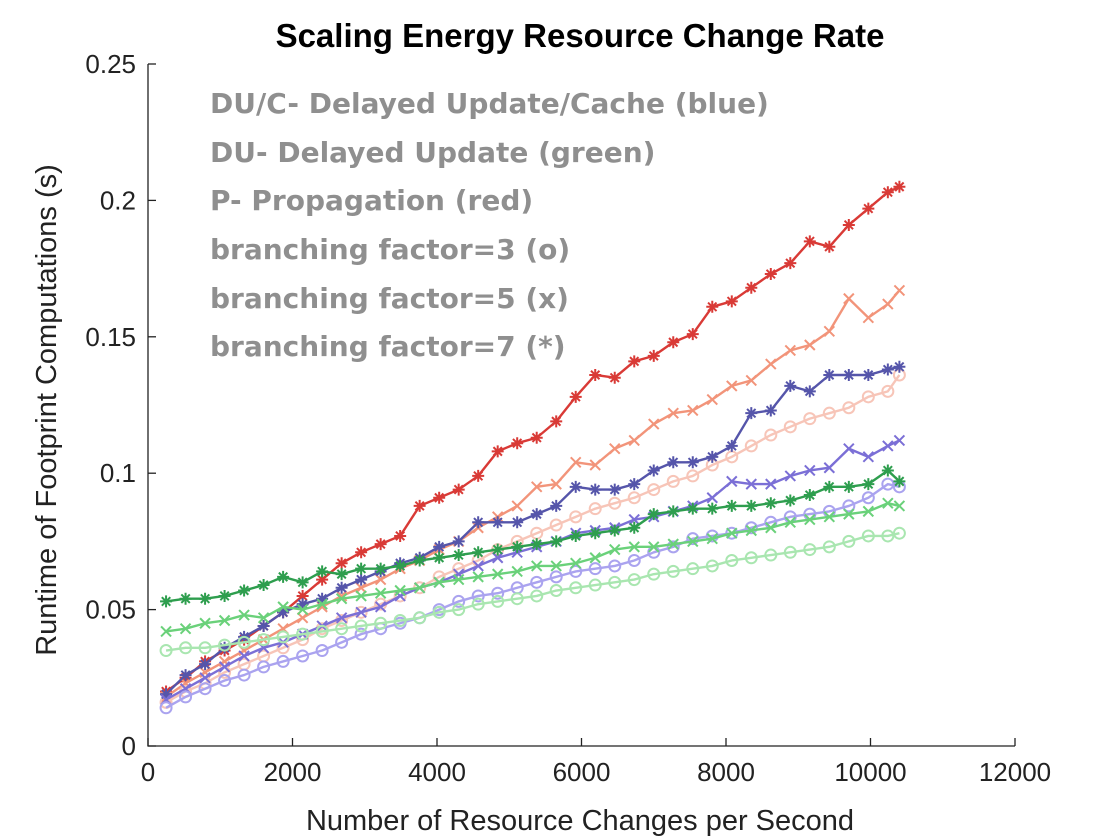 This screenshot has height=840, width=1120. What do you see at coordinates (47, 410) in the screenshot?
I see `y-axis-label: Runtime of Footprint Computations (s)` at bounding box center [47, 410].